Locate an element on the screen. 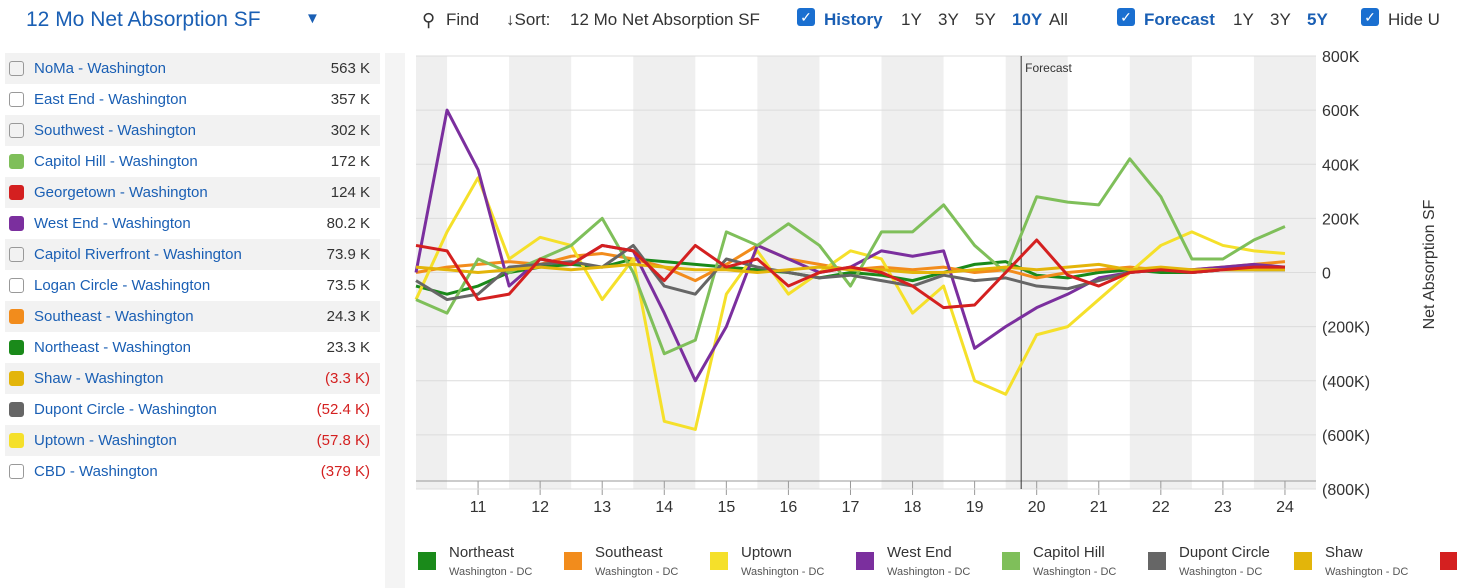 The width and height of the screenshot is (1457, 588). submarket-name: West End - Washington is located at coordinates (112, 223).